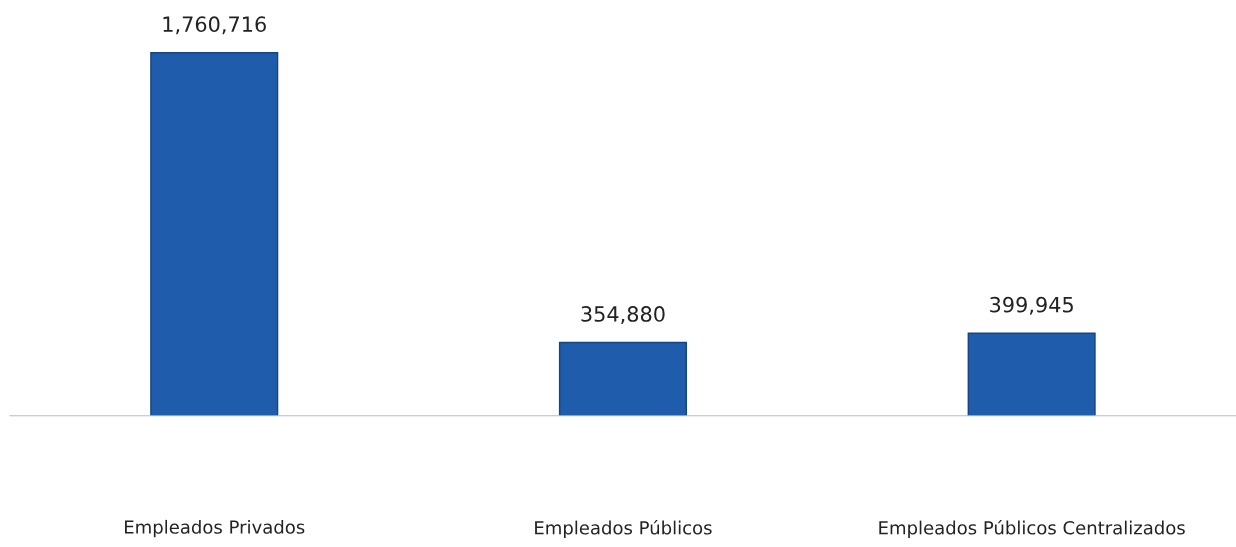  I want to click on data-label: 354,880, so click(623, 315).